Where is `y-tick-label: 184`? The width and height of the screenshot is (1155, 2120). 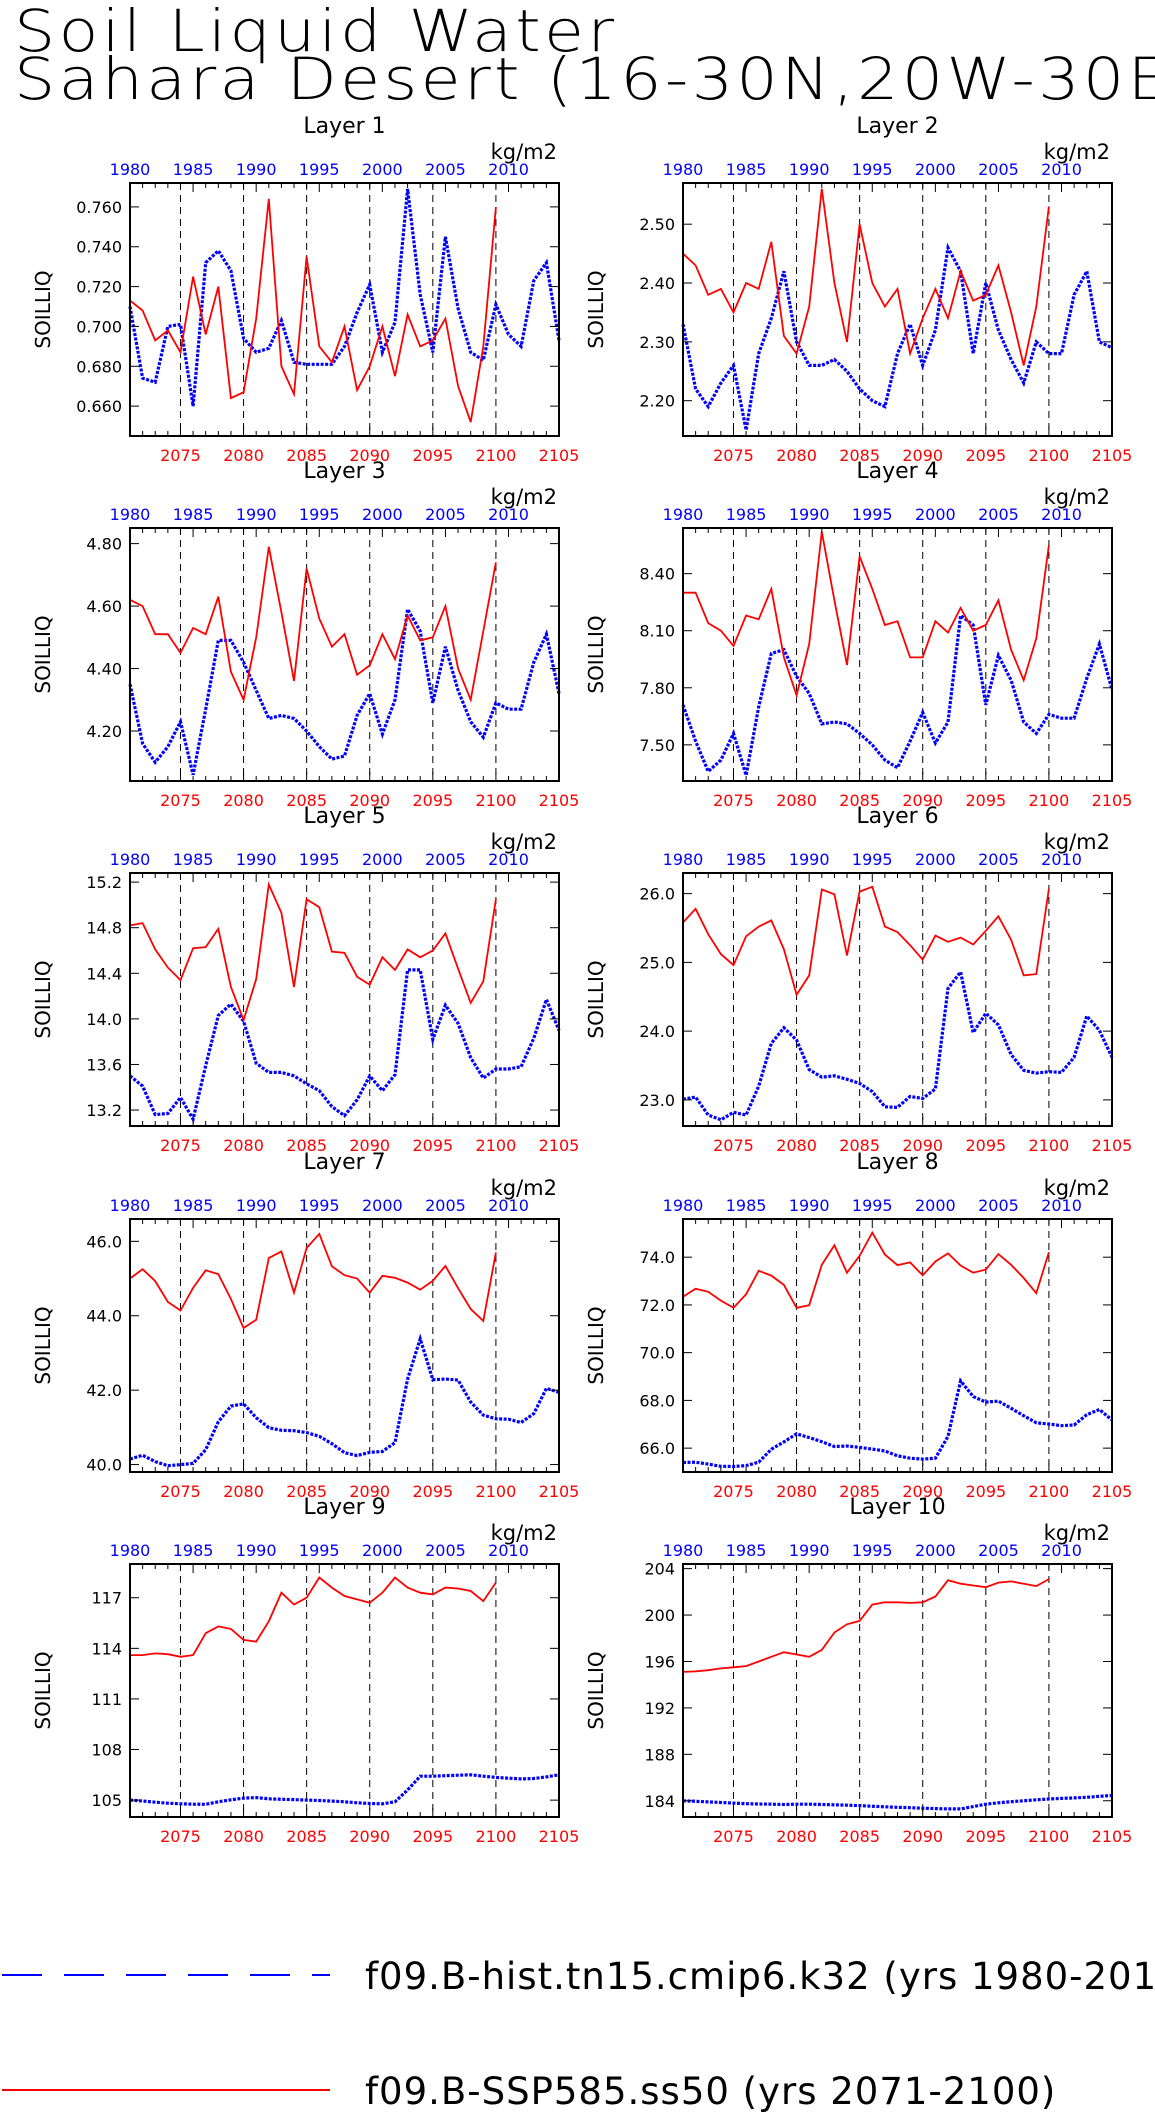 y-tick-label: 184 is located at coordinates (659, 1801).